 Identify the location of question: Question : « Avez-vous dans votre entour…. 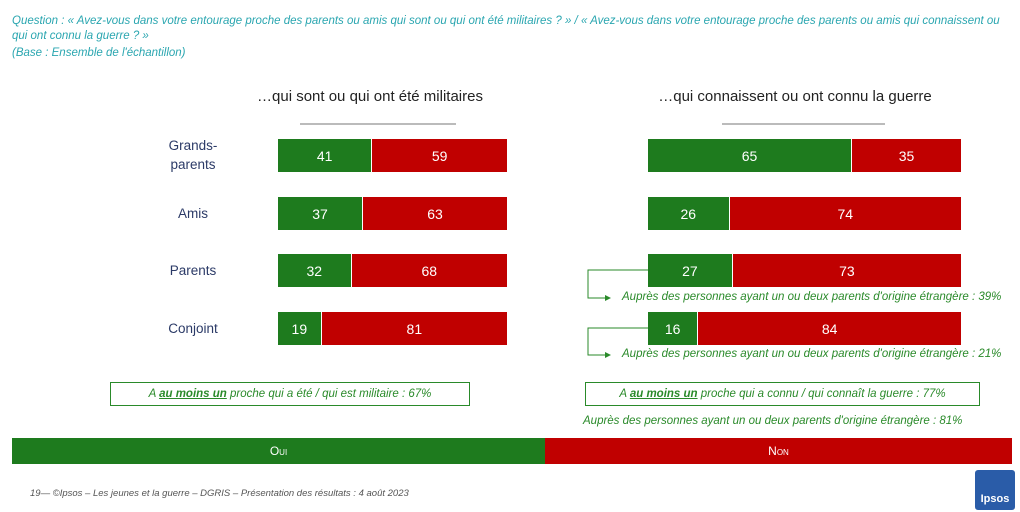
(506, 28).